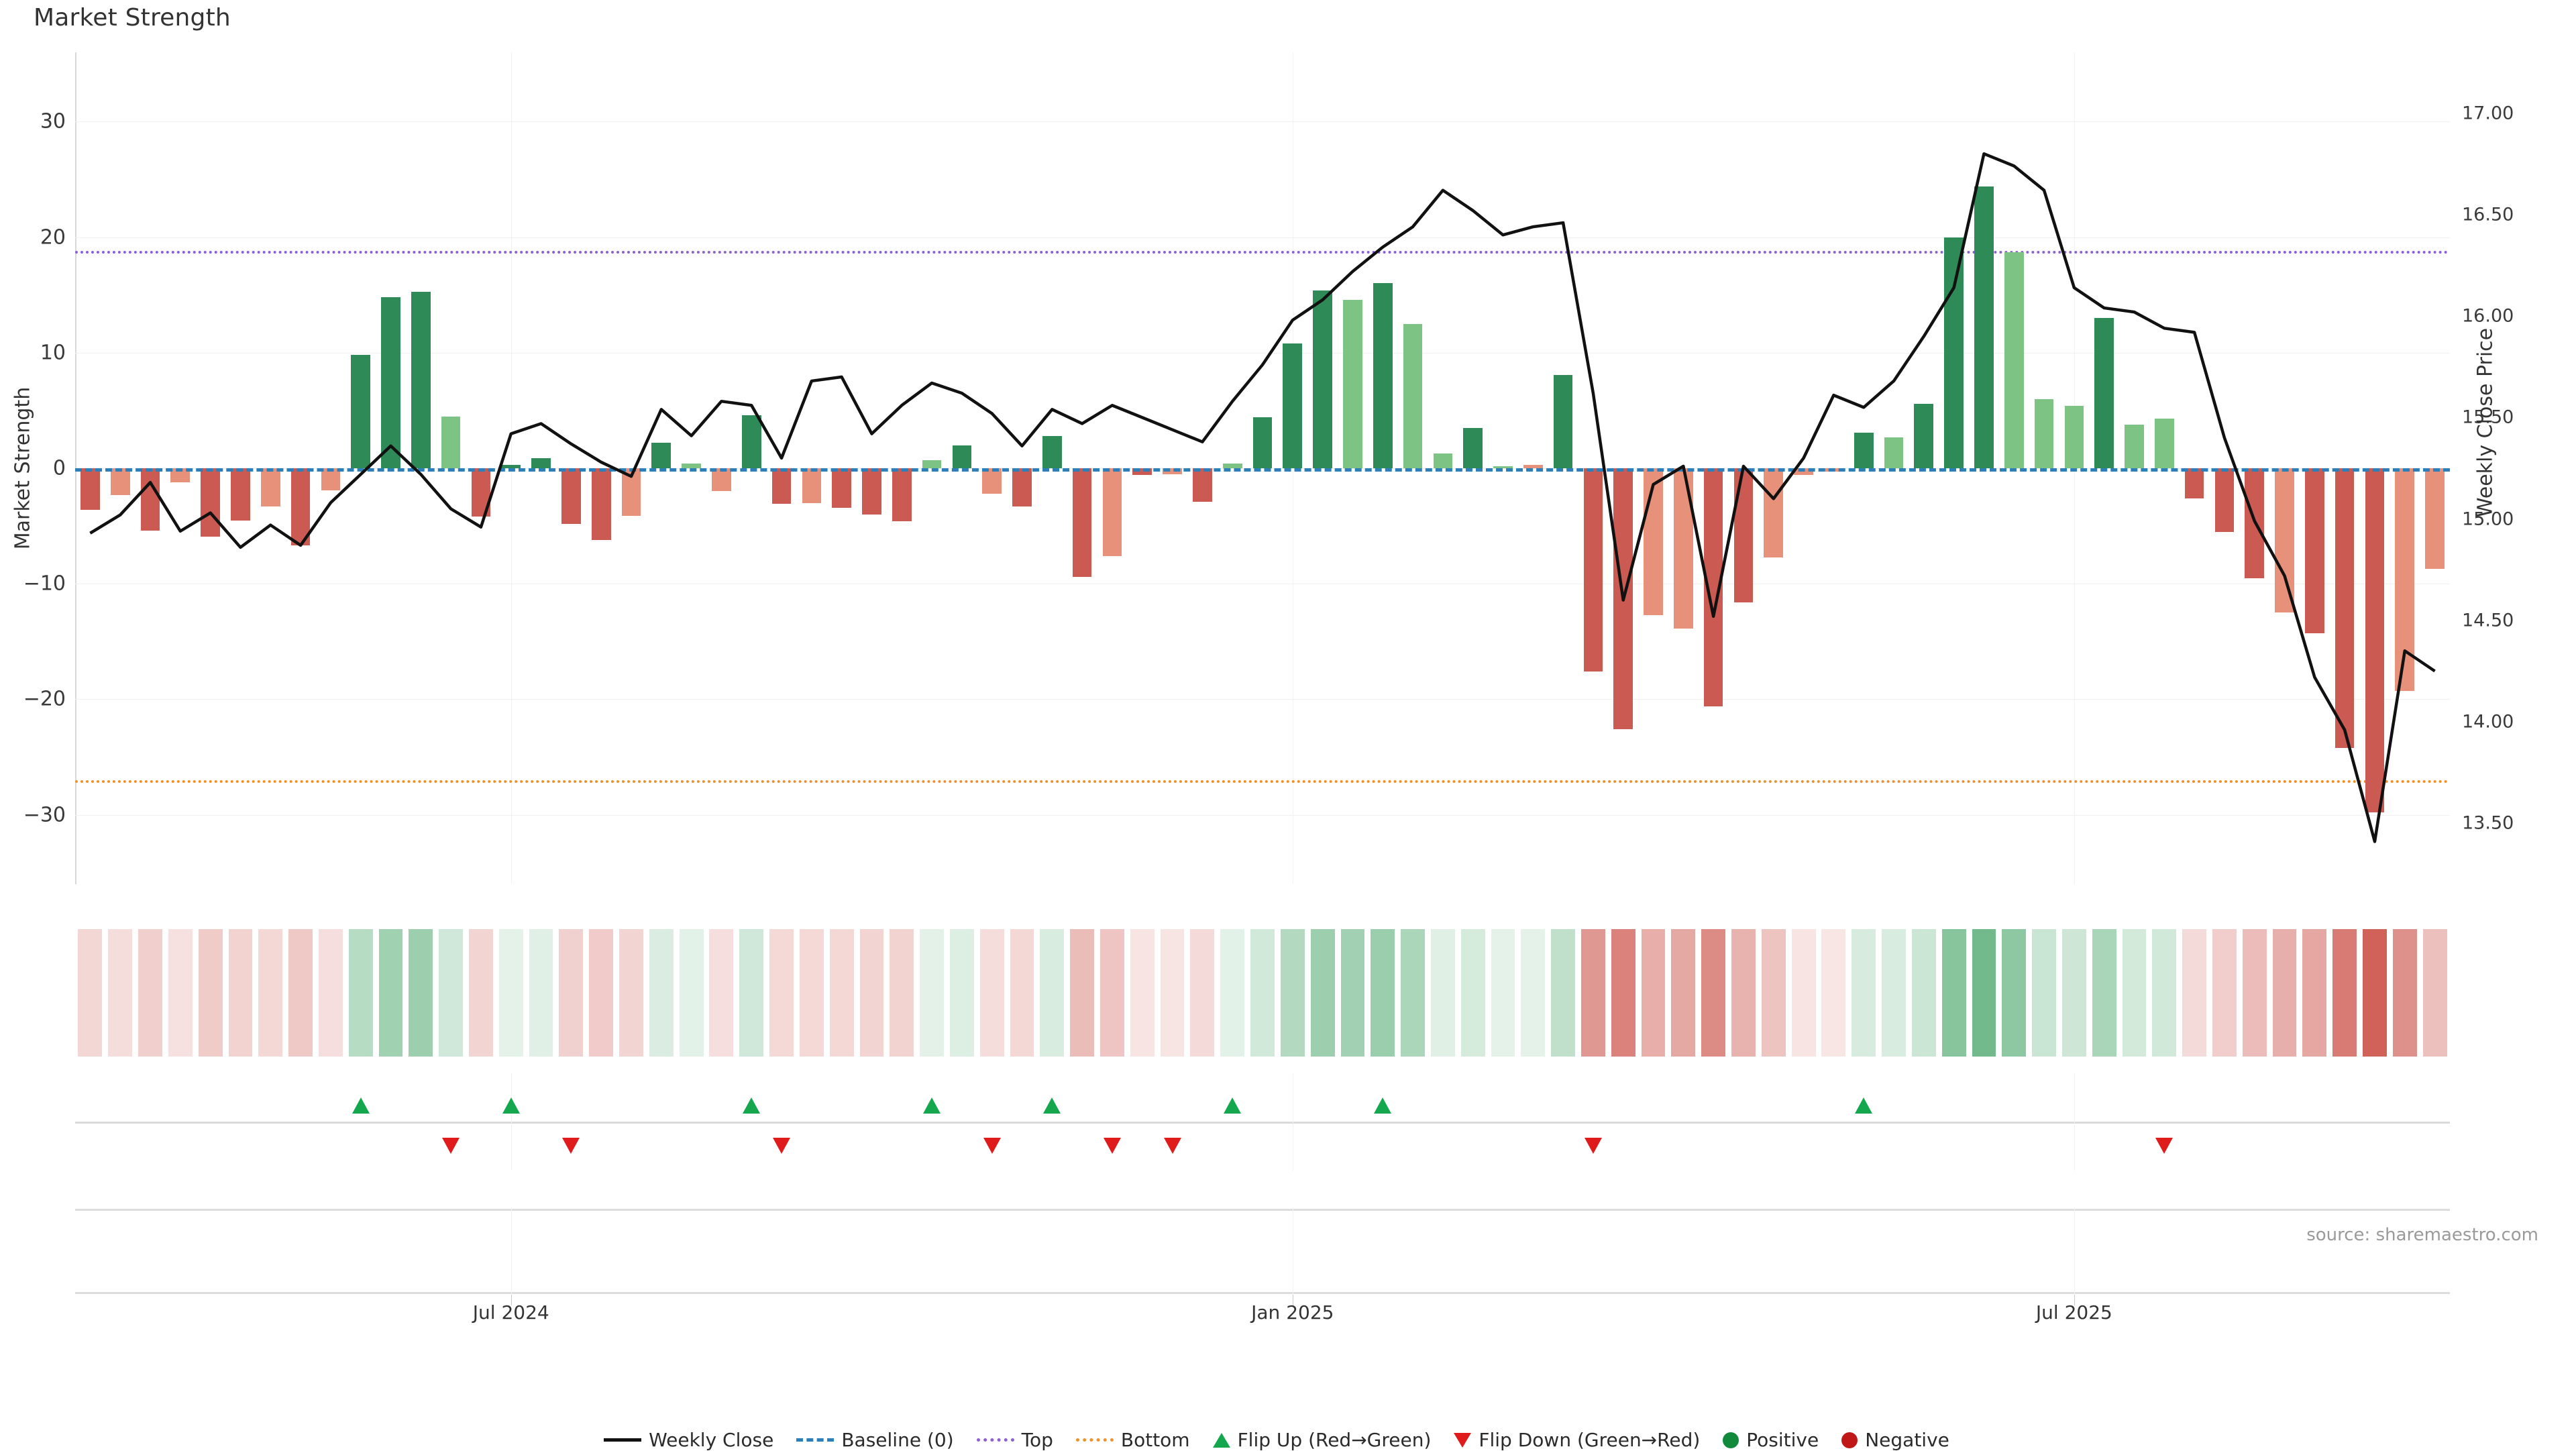 The height and width of the screenshot is (1451, 2576). Describe the element at coordinates (1262, 1122) in the screenshot. I see `flip-markers-panel` at that location.